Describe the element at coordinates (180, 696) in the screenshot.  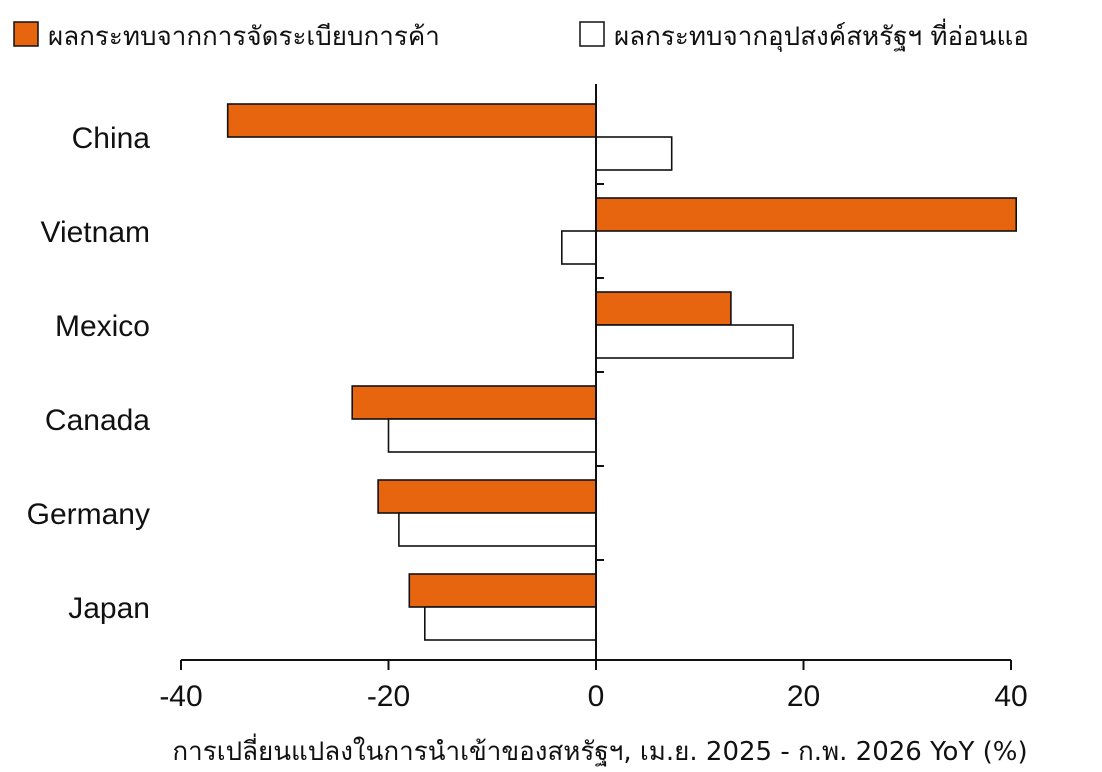
I see `x-tick-label: -40` at that location.